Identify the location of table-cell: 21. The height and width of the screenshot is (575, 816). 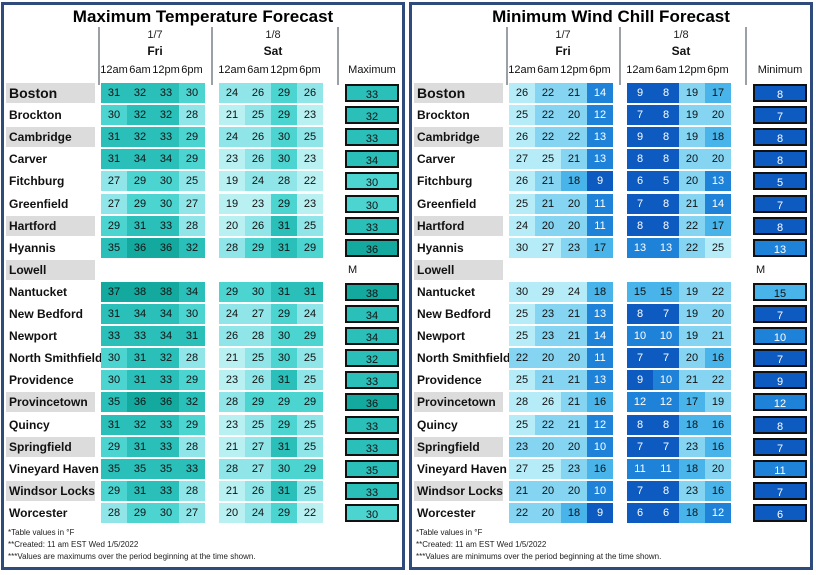
(692, 203).